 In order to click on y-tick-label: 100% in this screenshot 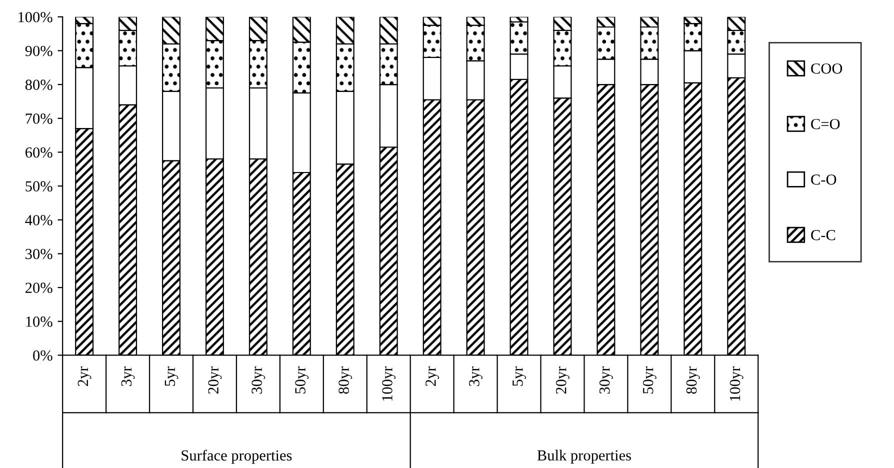, I will do `click(35, 17)`.